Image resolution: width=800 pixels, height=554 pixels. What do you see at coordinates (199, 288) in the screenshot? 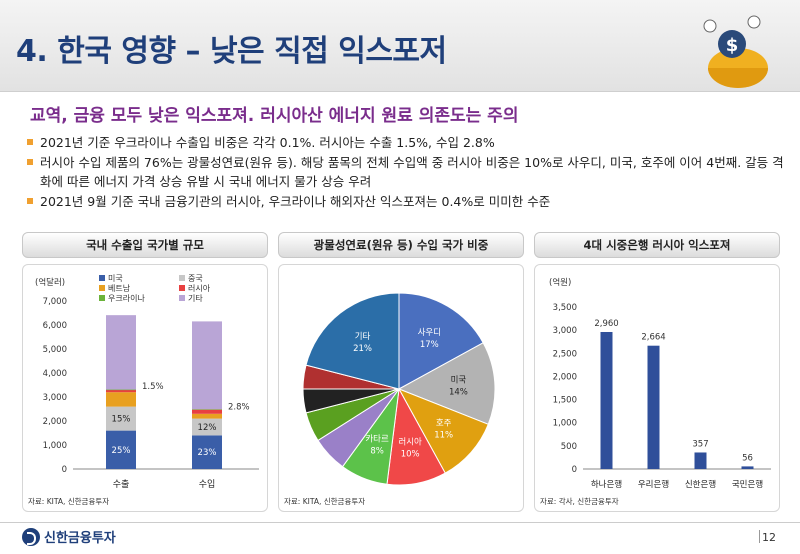
I see `legend-label: 러시아` at bounding box center [199, 288].